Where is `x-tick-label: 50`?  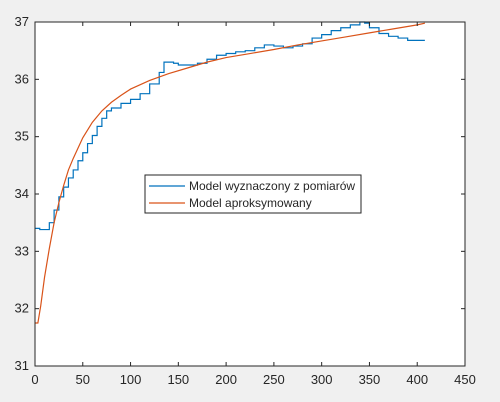
x-tick-label: 50 is located at coordinates (83, 379).